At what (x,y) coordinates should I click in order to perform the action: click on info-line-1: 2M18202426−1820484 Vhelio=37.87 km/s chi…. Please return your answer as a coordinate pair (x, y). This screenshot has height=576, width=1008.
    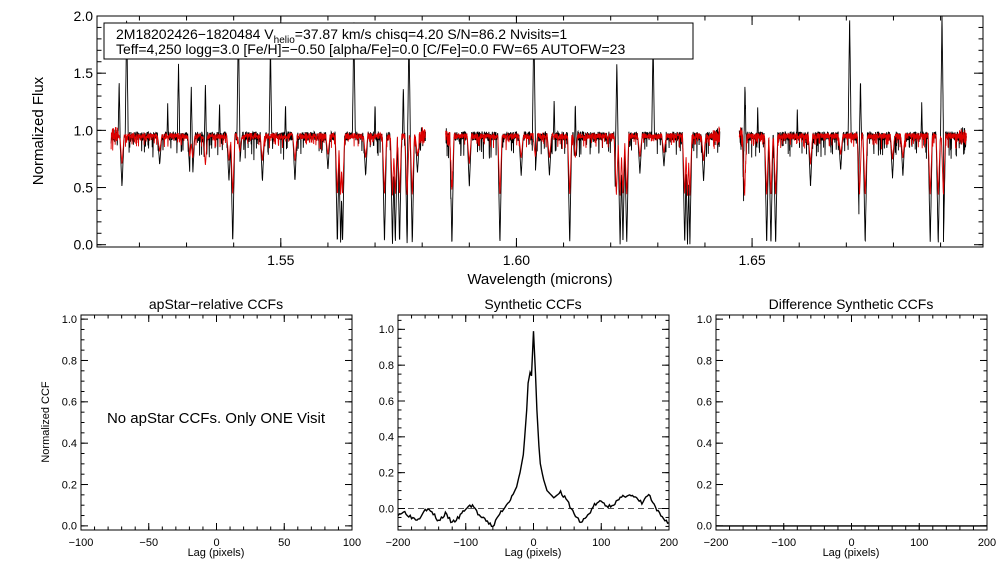
    Looking at the image, I should click on (341, 36).